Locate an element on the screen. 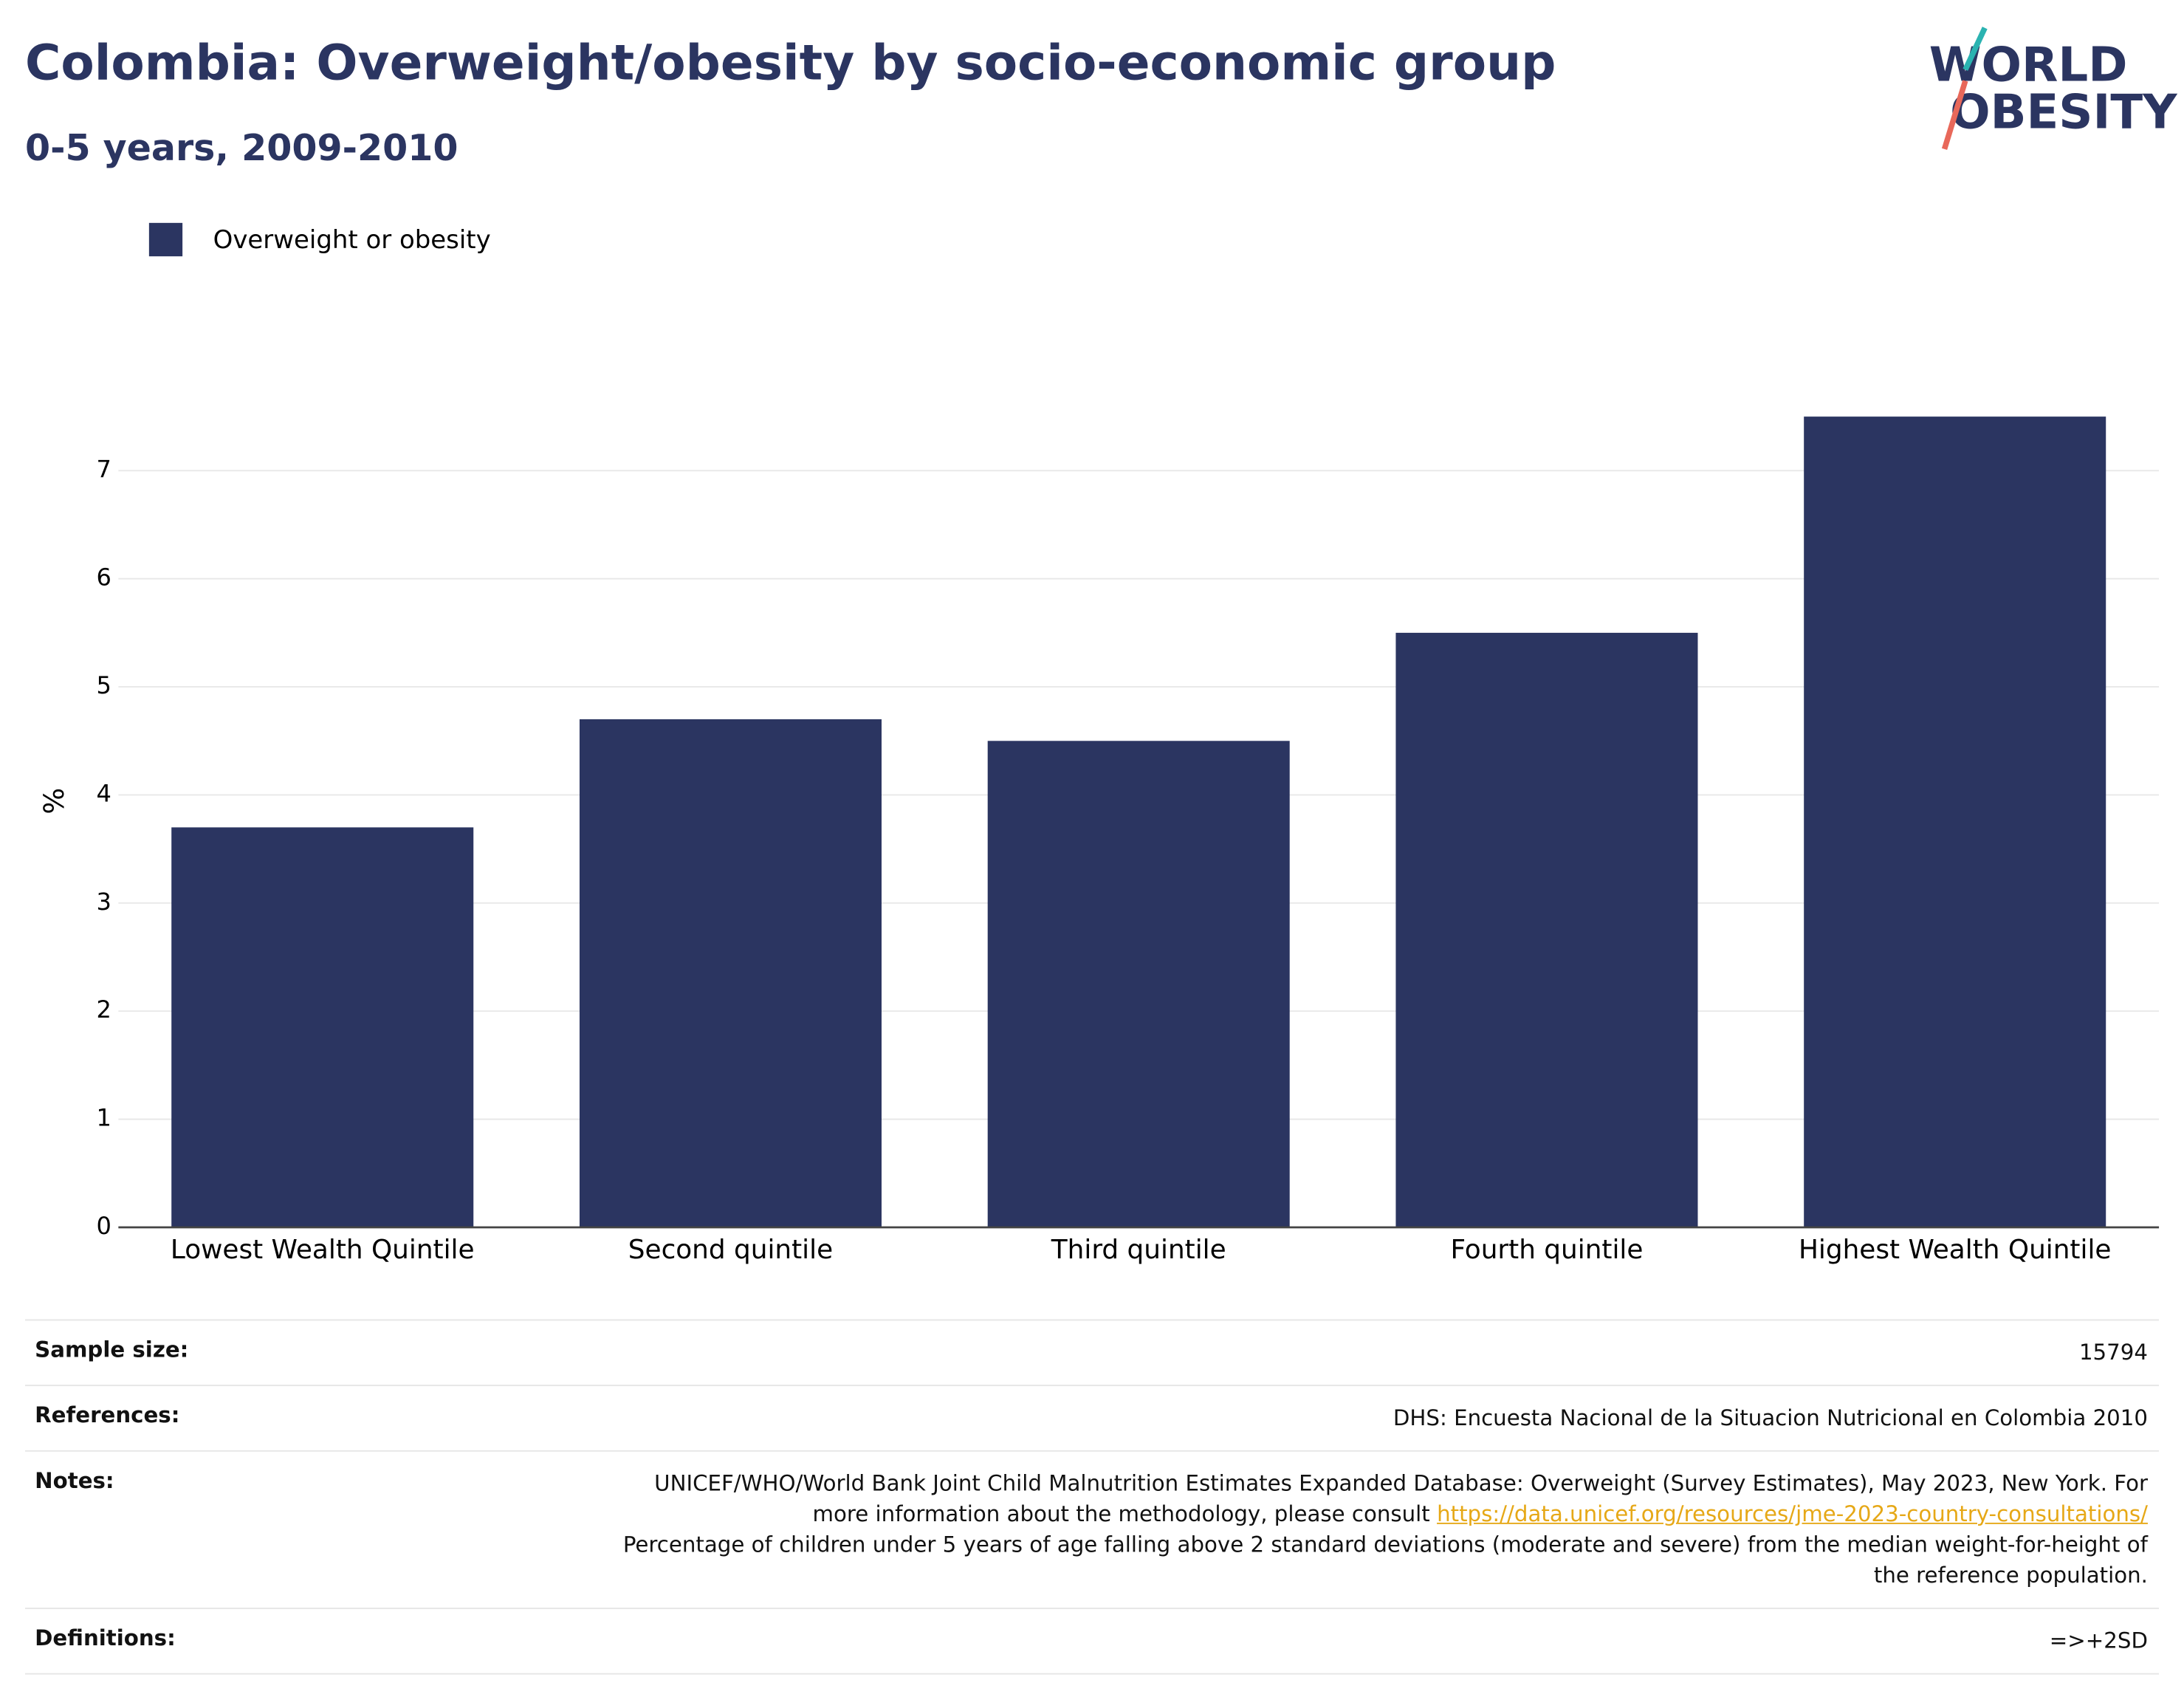 The image size is (2184, 1697). legend-label: Overweight or obesity is located at coordinates (352, 240).